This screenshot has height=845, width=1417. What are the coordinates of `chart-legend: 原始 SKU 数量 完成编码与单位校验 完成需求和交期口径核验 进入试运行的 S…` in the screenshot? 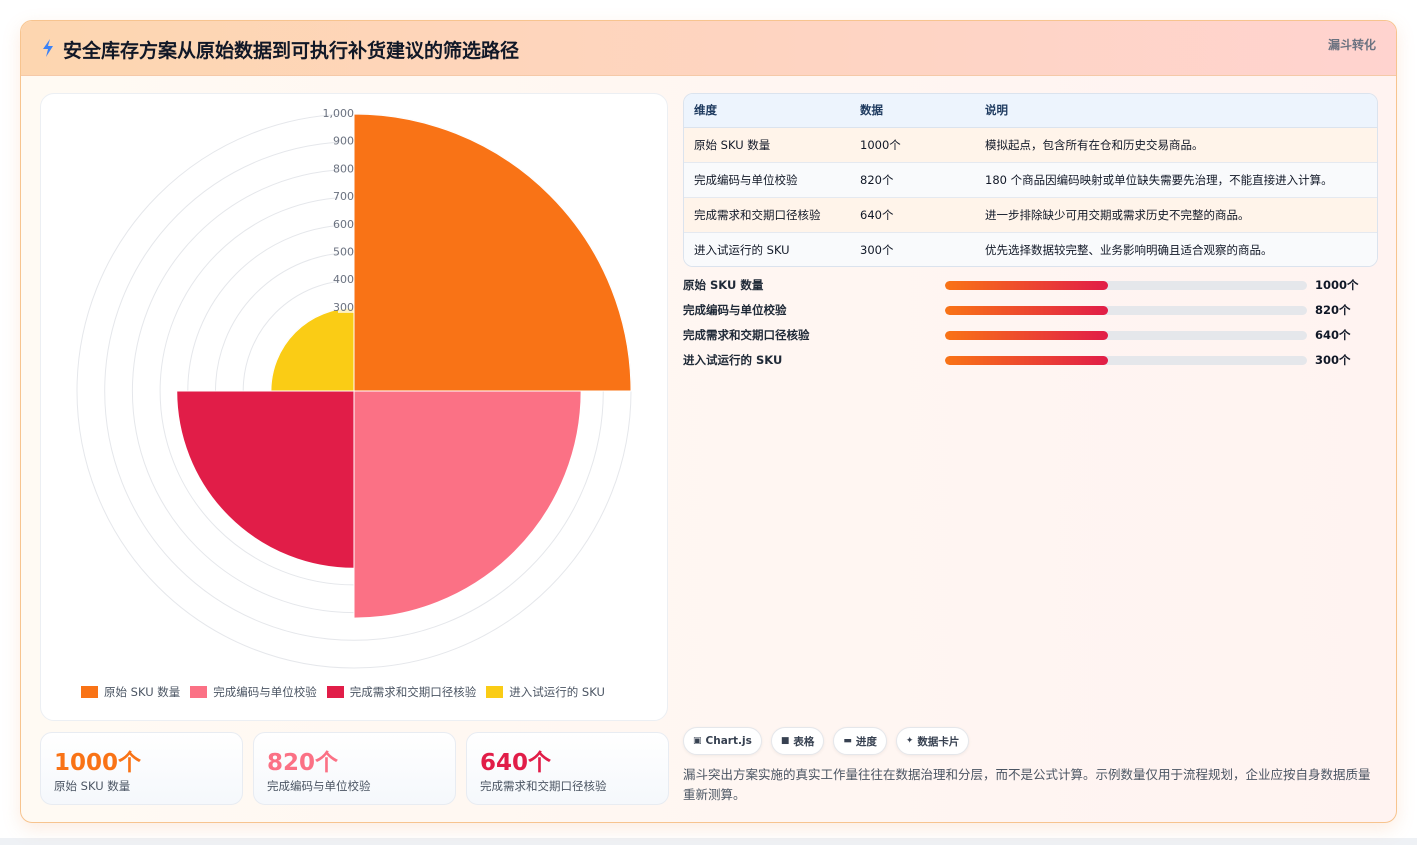 It's located at (343, 692).